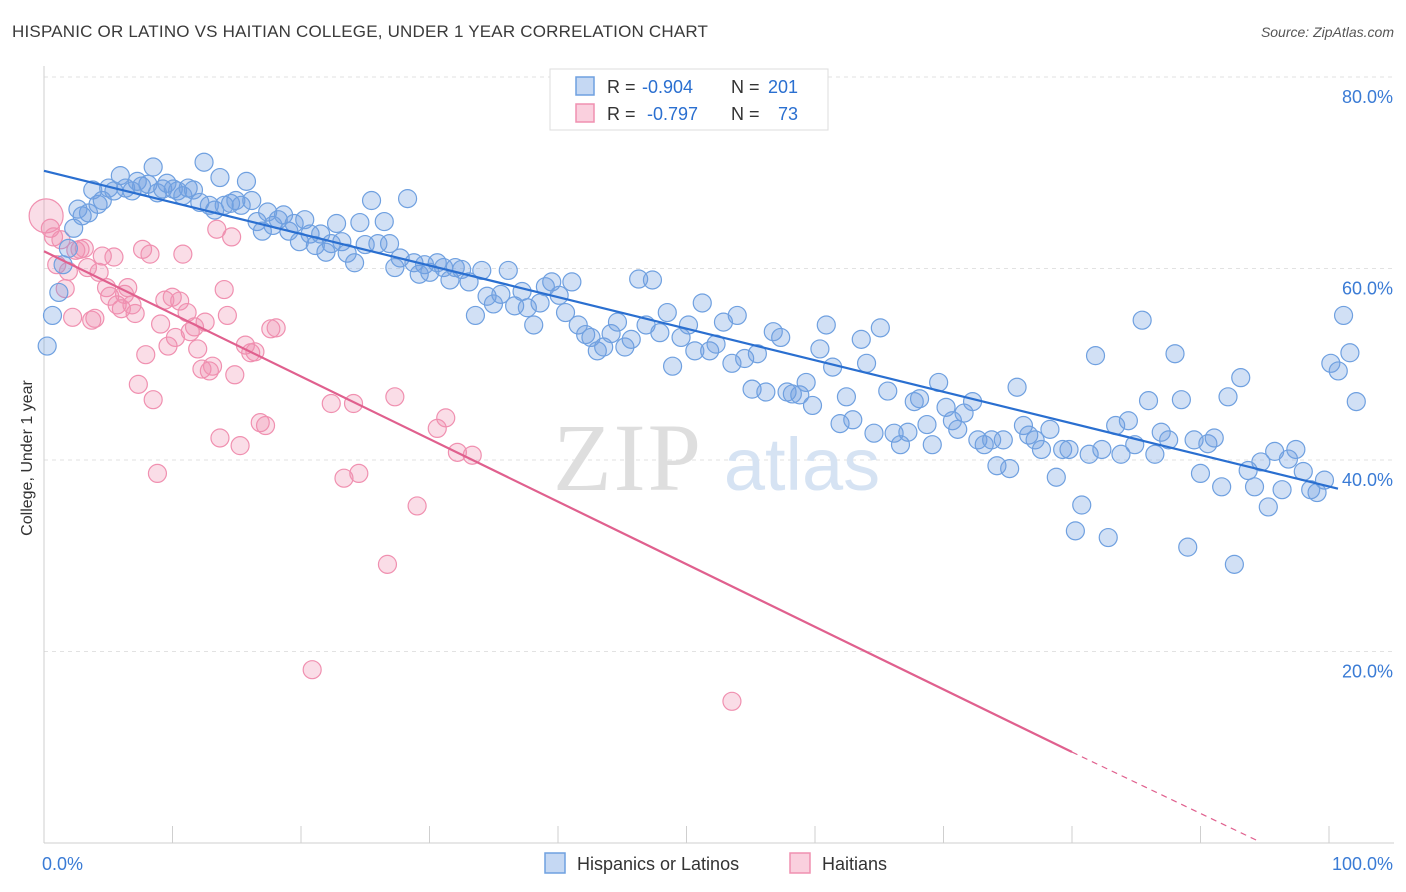  Describe the element at coordinates (689, 99) in the screenshot. I see `stats-legend: R = -0.904 N = 201 R = -0.797 N = 73` at that location.